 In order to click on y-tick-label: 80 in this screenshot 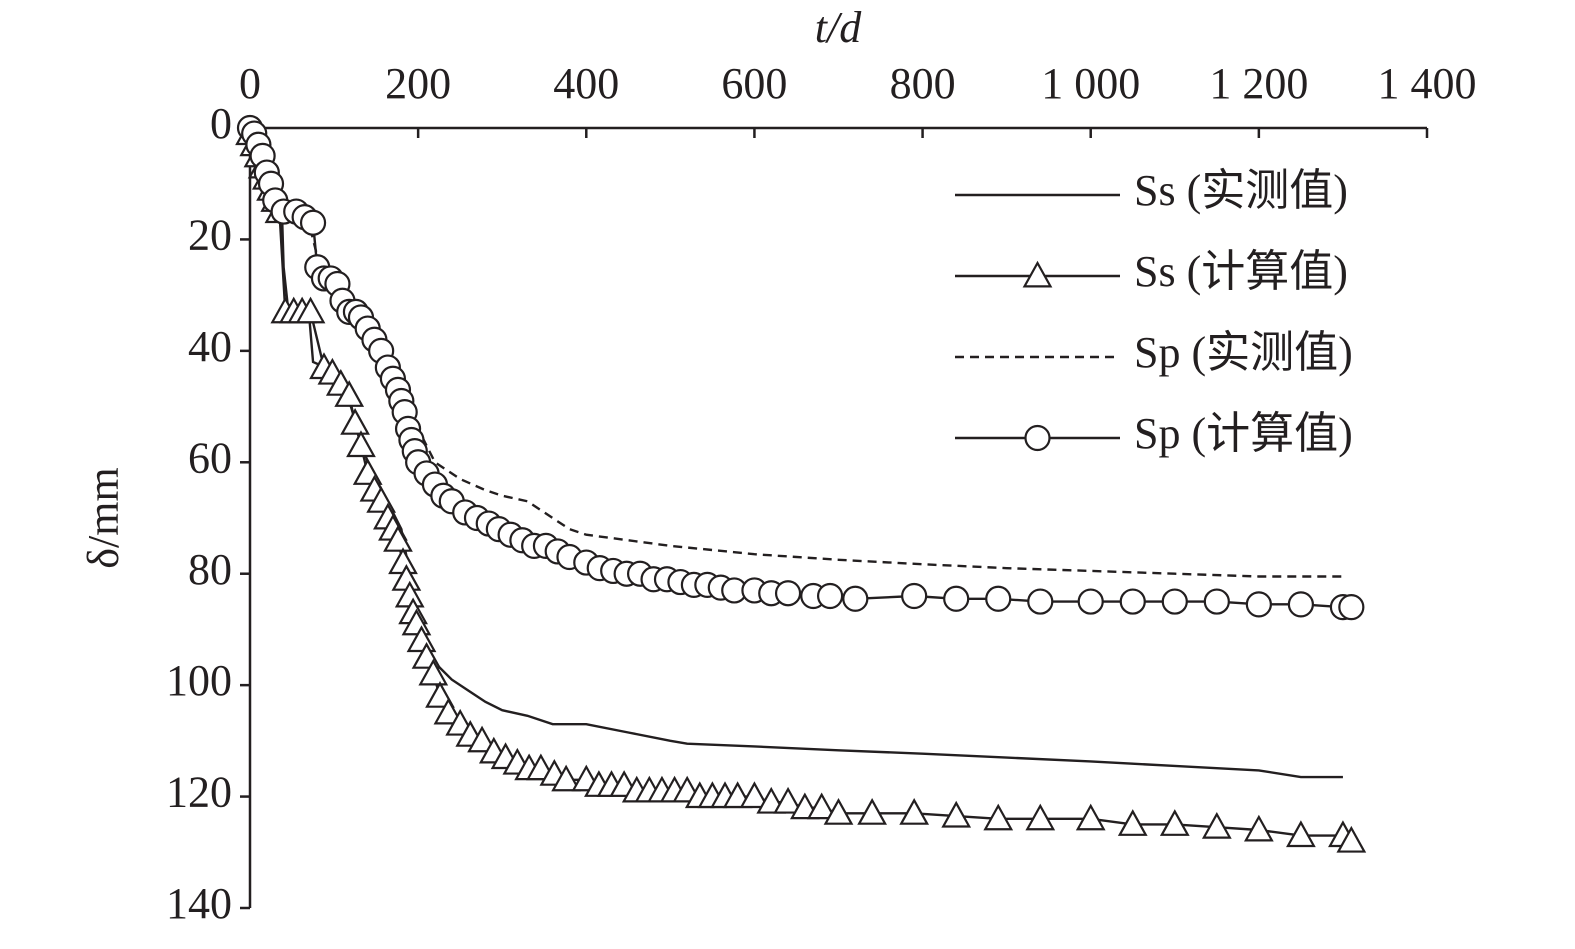, I will do `click(210, 569)`.